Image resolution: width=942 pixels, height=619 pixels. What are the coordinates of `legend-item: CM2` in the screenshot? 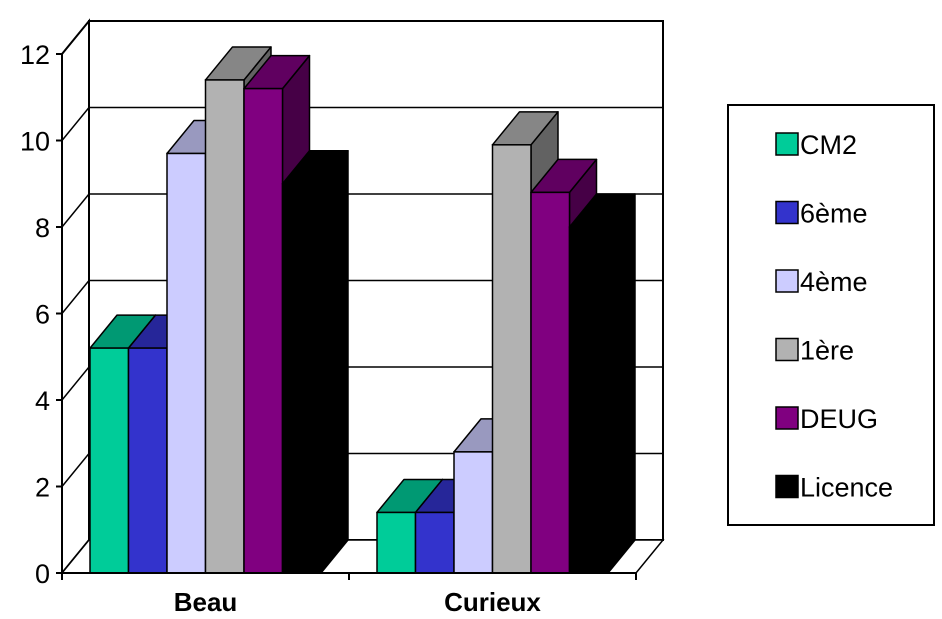 It's located at (816, 145).